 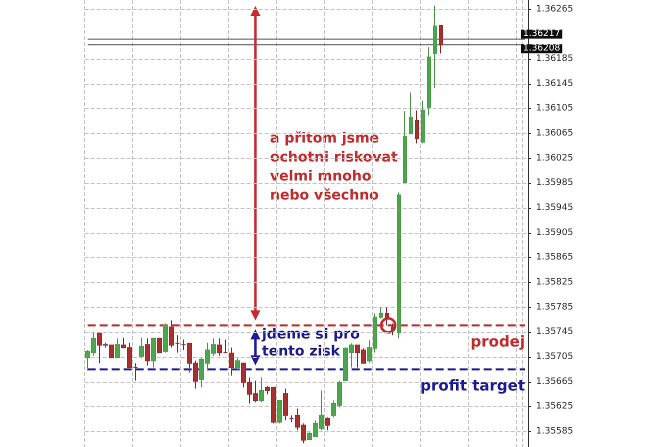 What do you see at coordinates (555, 307) in the screenshot?
I see `y-tick-label: 1.35785` at bounding box center [555, 307].